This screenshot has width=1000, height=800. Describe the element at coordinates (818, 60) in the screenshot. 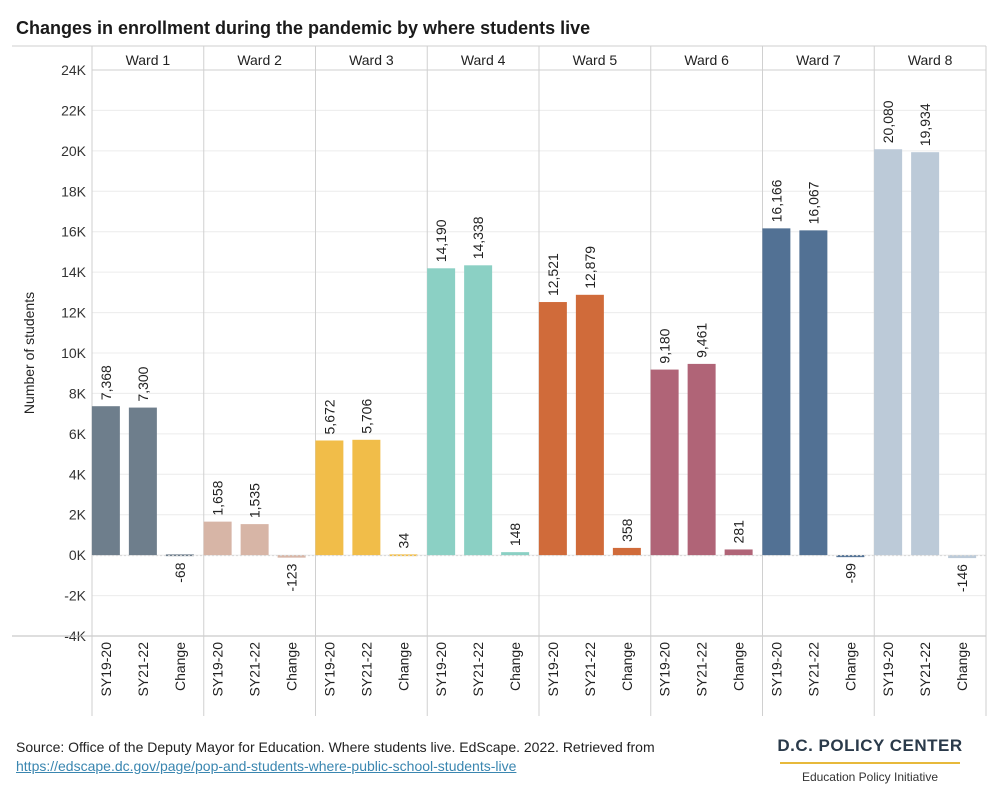

I see `group-header-label: Ward 7` at that location.